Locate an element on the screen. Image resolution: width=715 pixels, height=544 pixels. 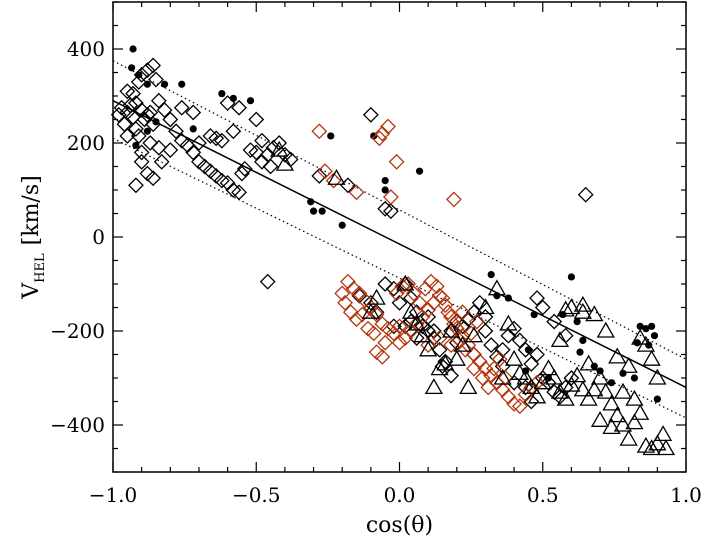
y-axis-title-main: V is located at coordinates (31, 291).